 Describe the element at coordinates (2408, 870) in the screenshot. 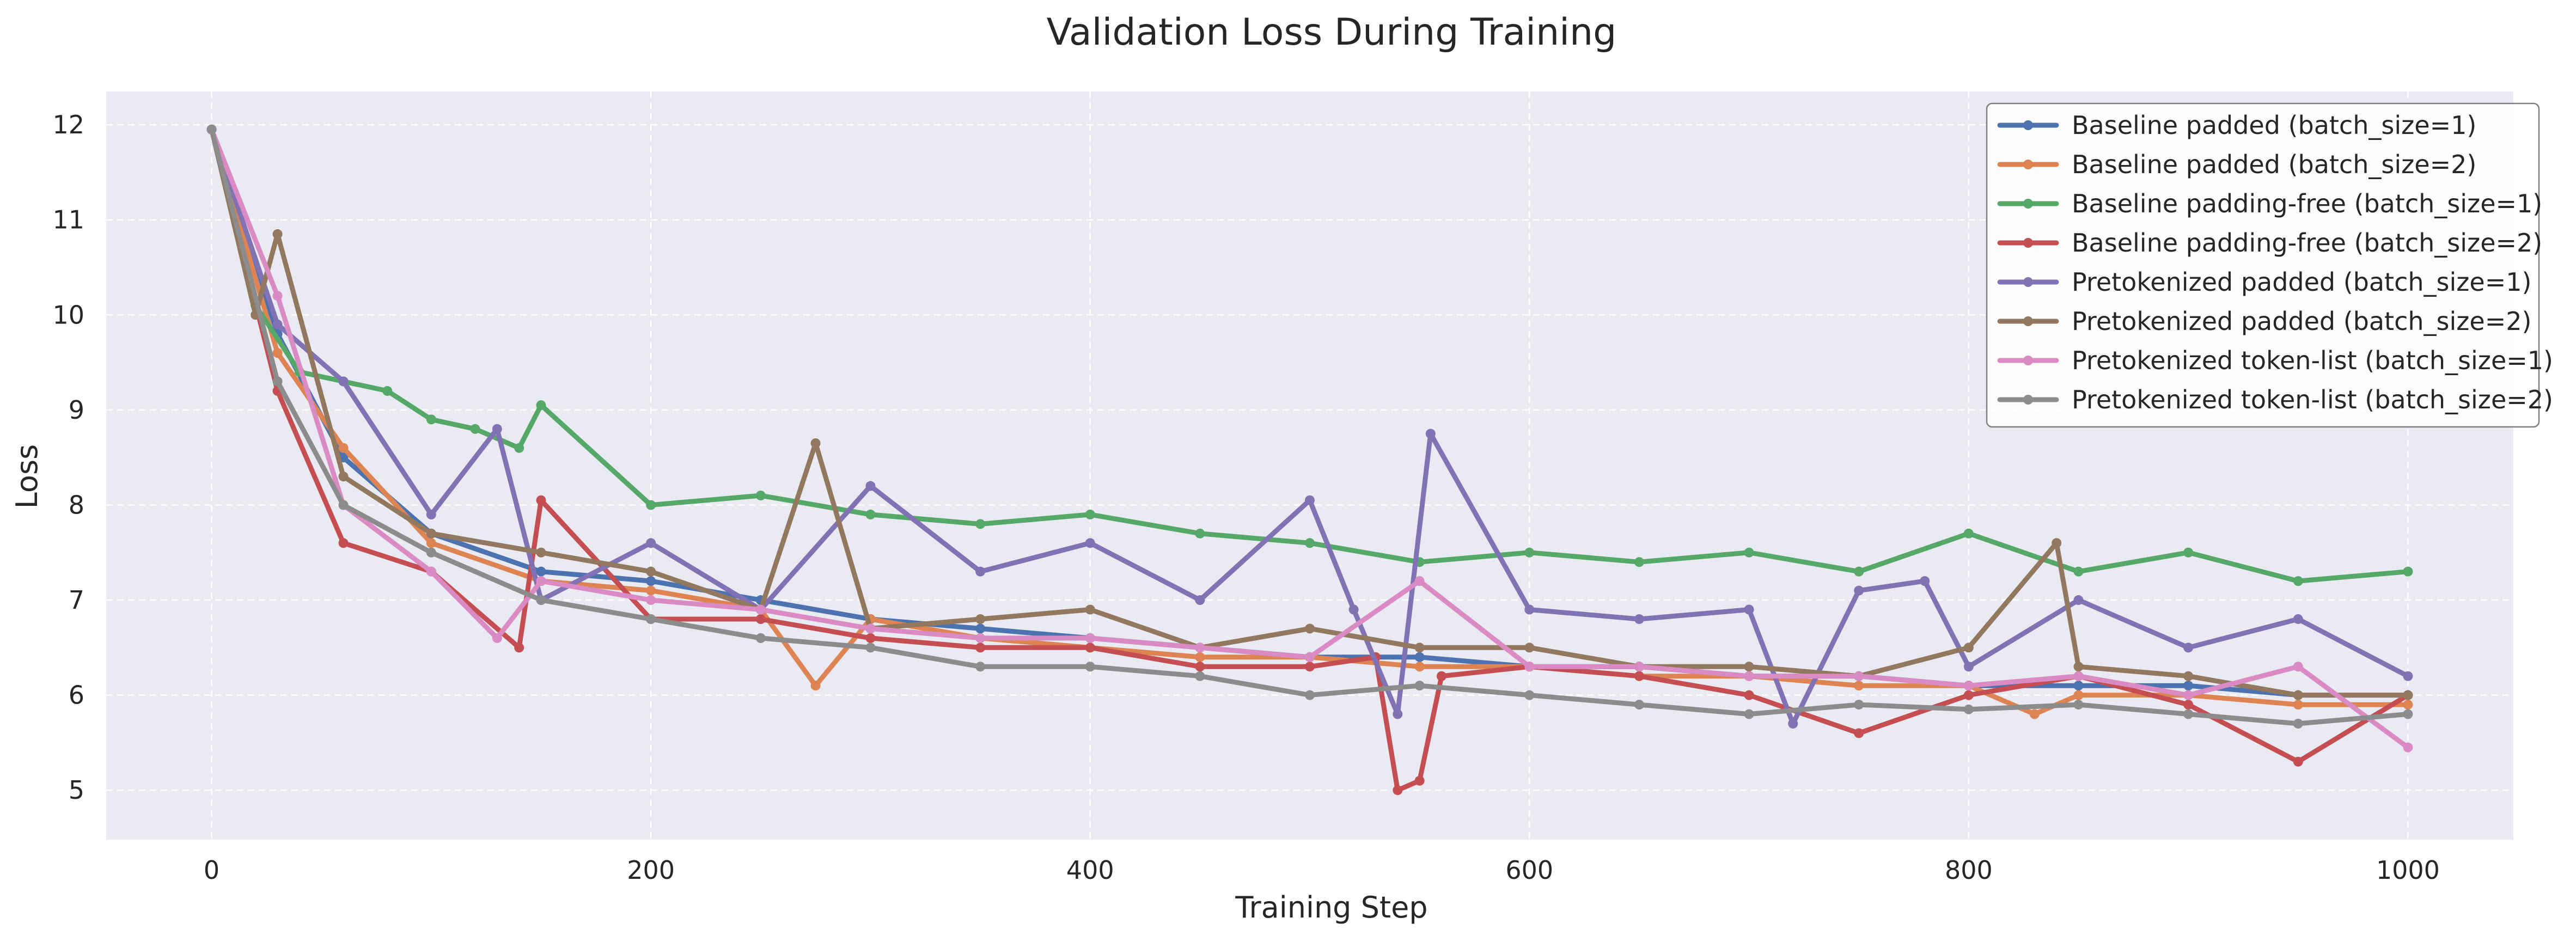

I see `x-tick-label: 1000` at that location.